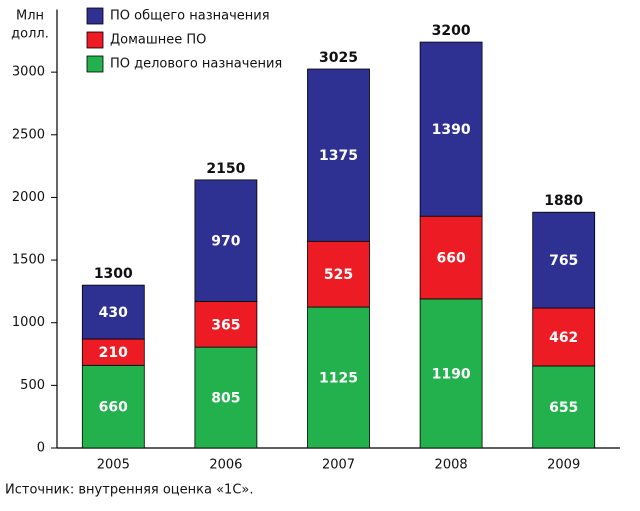  What do you see at coordinates (30, 16) in the screenshot?
I see `y-axis-label: Млн` at bounding box center [30, 16].